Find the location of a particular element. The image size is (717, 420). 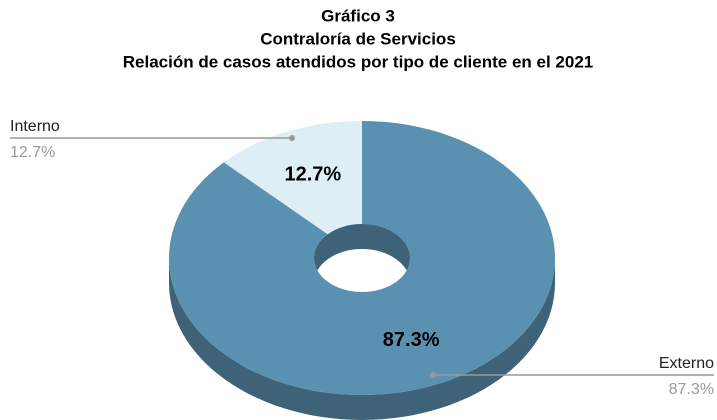

legend-label: Interno is located at coordinates (35, 126).